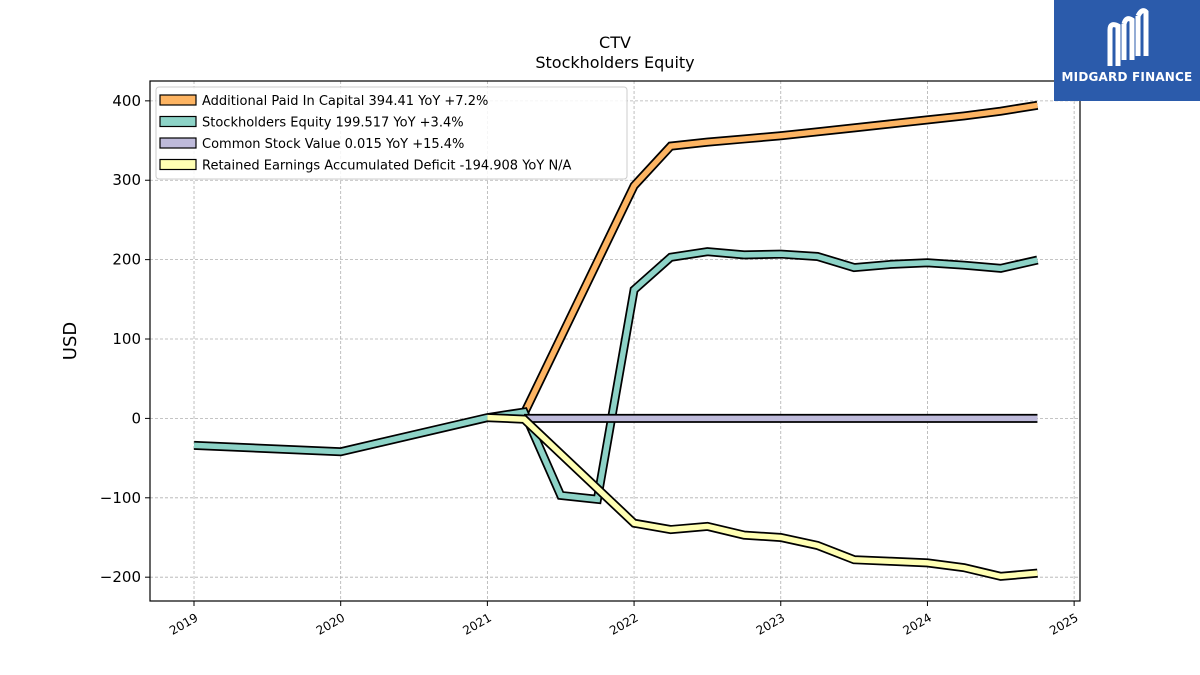 The image size is (1200, 675). Describe the element at coordinates (623, 623) in the screenshot. I see `x-tick-label: 2022` at that location.